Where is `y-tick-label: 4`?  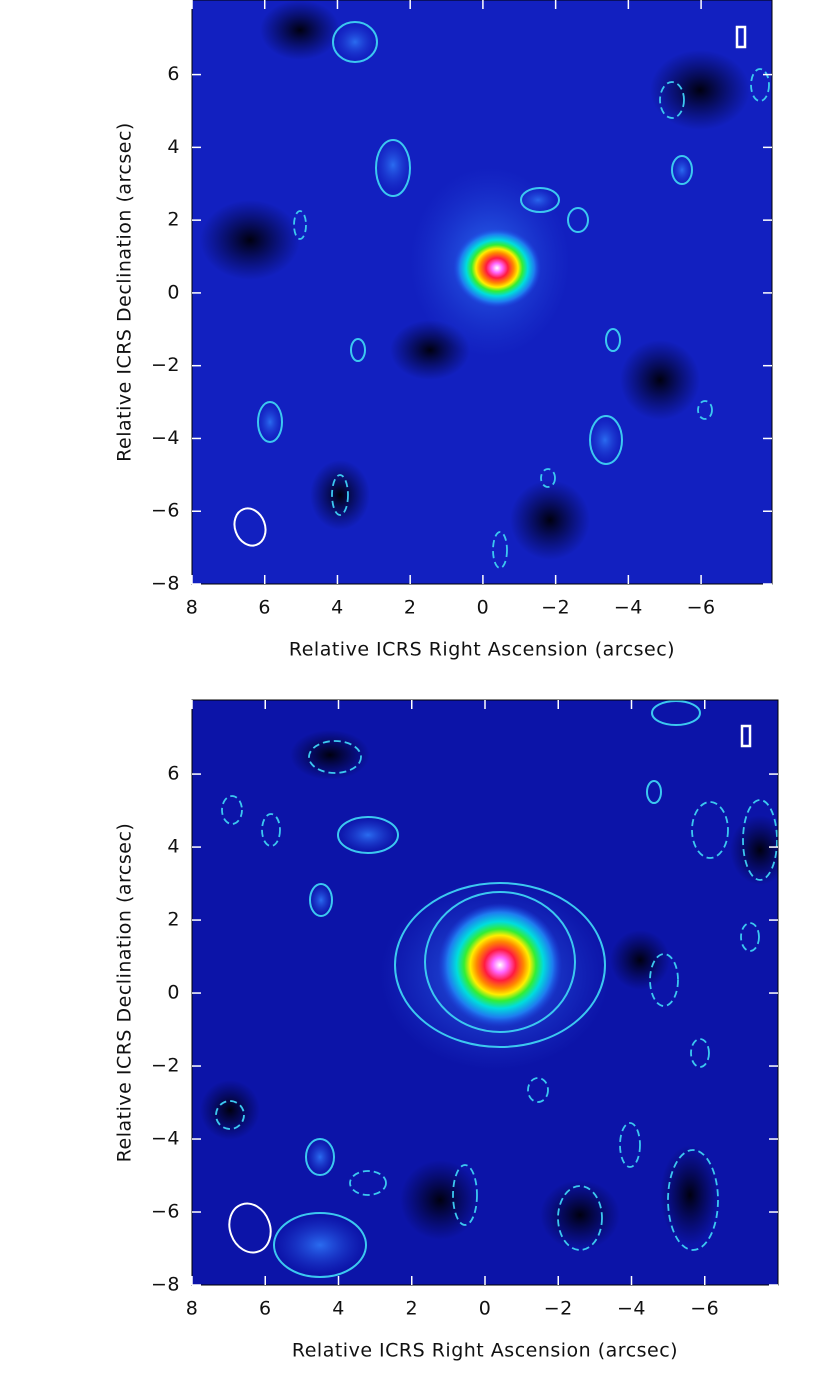 y-tick-label: 4 is located at coordinates (173, 147).